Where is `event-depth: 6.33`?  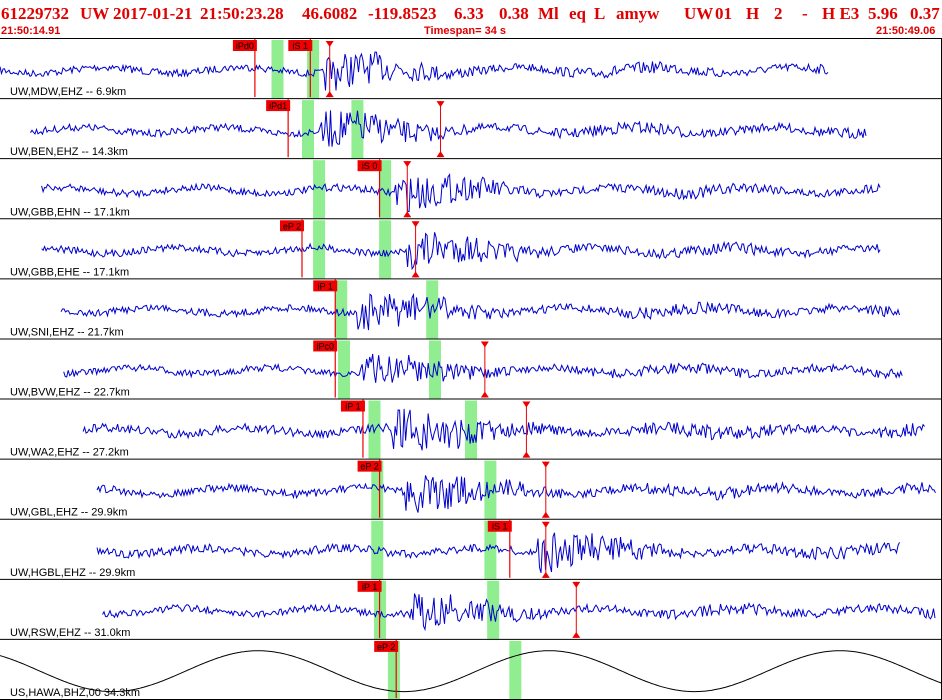
event-depth: 6.33 is located at coordinates (469, 13).